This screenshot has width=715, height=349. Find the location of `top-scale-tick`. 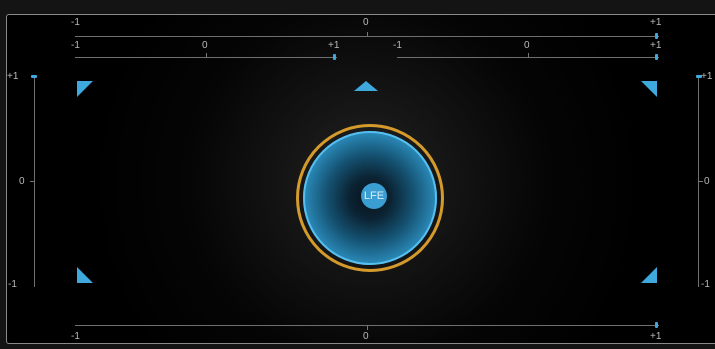

top-scale-tick is located at coordinates (367, 34).